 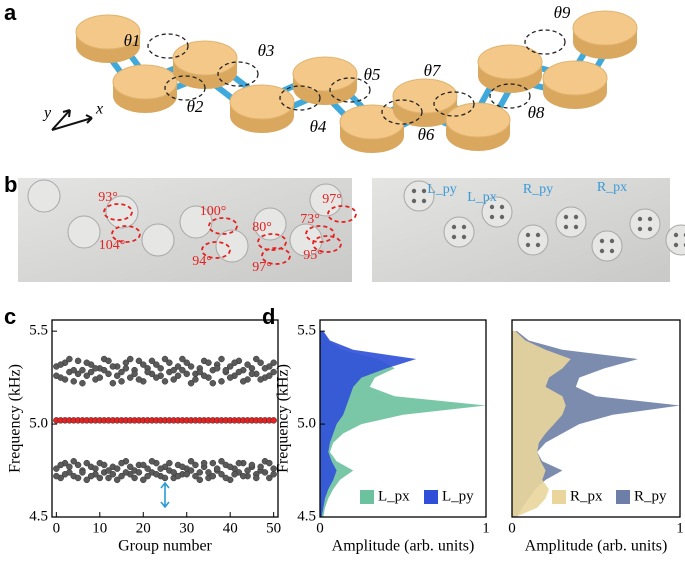 I want to click on angle-label: 97°, so click(x=332, y=199).